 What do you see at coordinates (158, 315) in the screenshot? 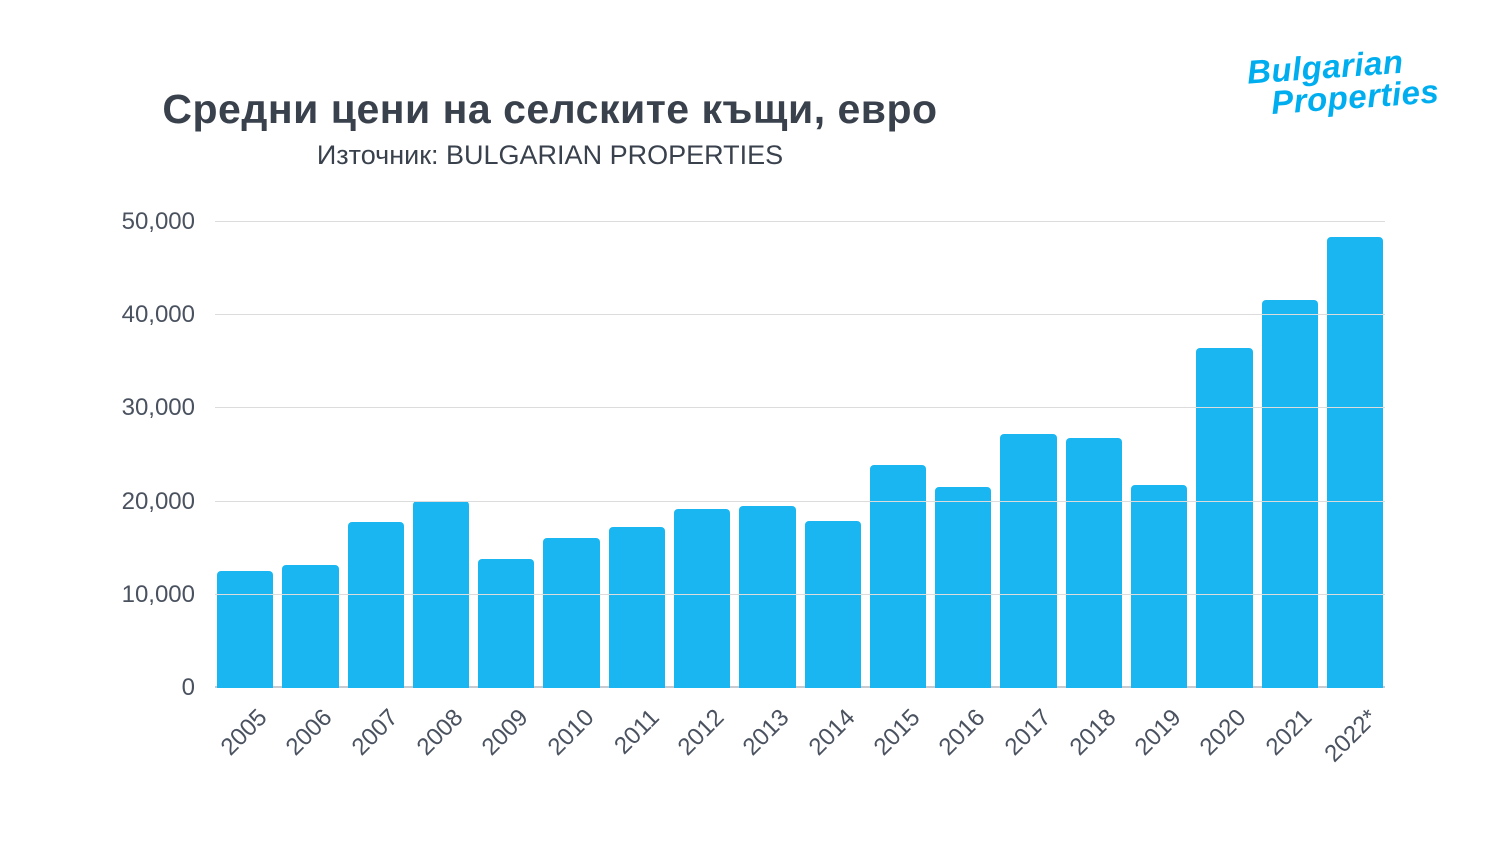
I see `y-tick-label-40000: 40,000` at bounding box center [158, 315].